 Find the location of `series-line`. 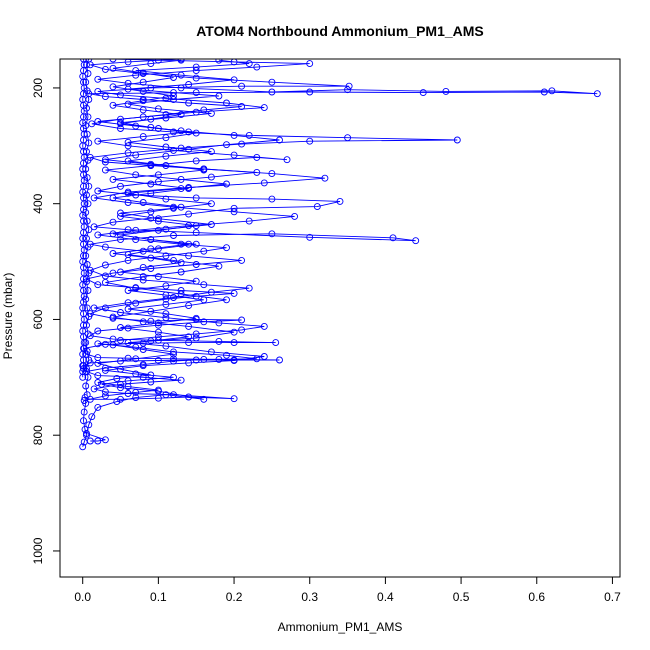

series-line is located at coordinates (148, 230).